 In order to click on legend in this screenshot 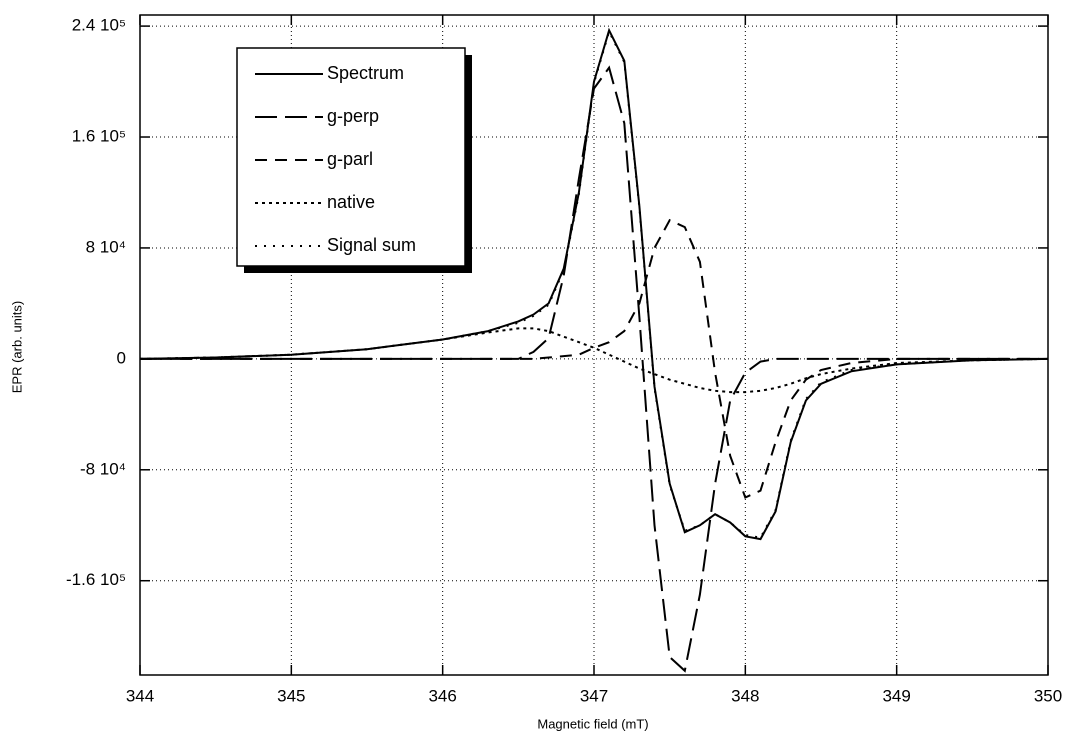, I will do `click(351, 157)`.